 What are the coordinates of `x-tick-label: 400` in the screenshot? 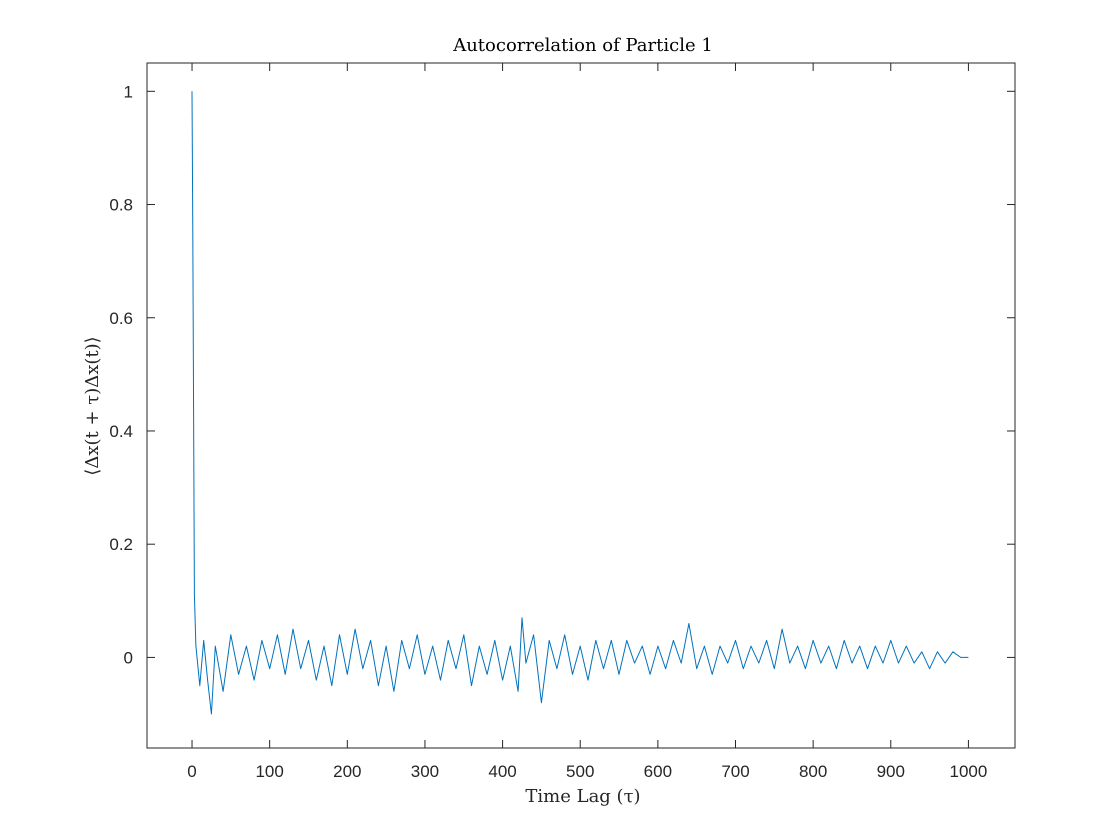 It's located at (502, 771).